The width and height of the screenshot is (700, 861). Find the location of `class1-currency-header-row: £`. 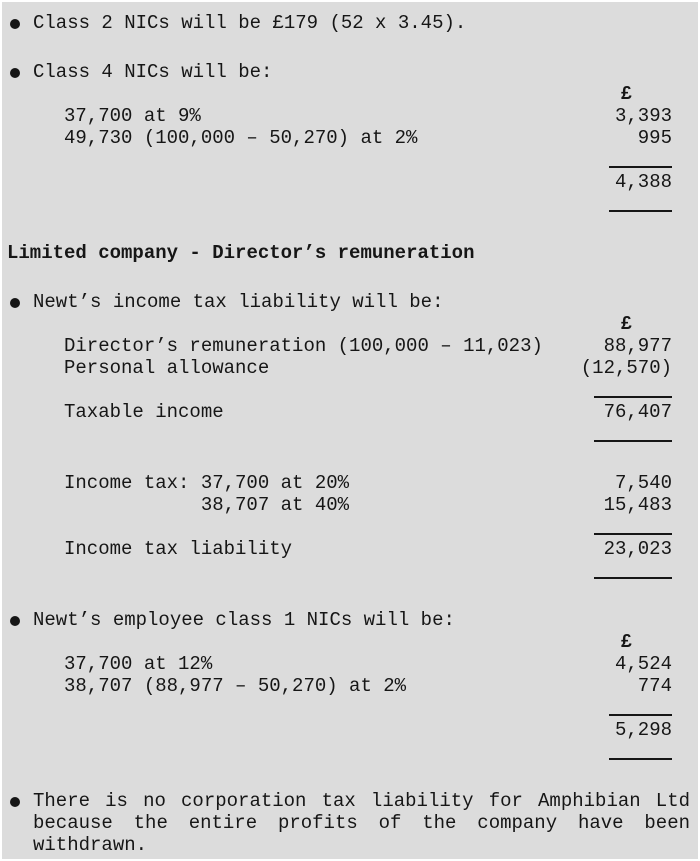

class1-currency-header-row: £ is located at coordinates (350, 642).